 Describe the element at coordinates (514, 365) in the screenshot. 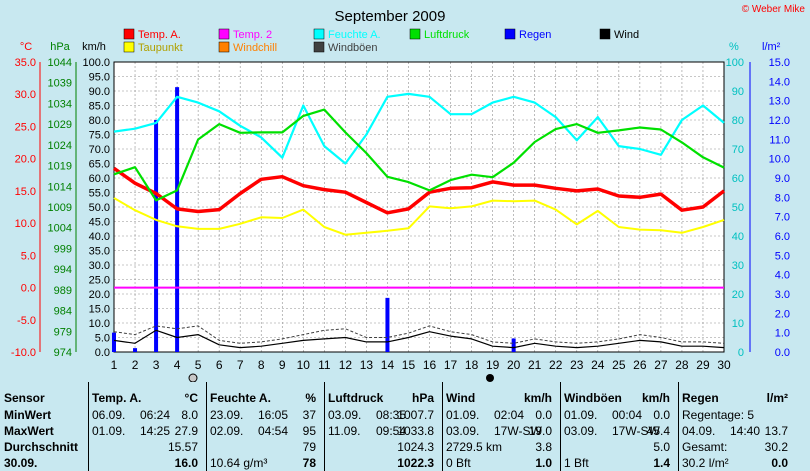

I see `day-tick-label: 20` at that location.